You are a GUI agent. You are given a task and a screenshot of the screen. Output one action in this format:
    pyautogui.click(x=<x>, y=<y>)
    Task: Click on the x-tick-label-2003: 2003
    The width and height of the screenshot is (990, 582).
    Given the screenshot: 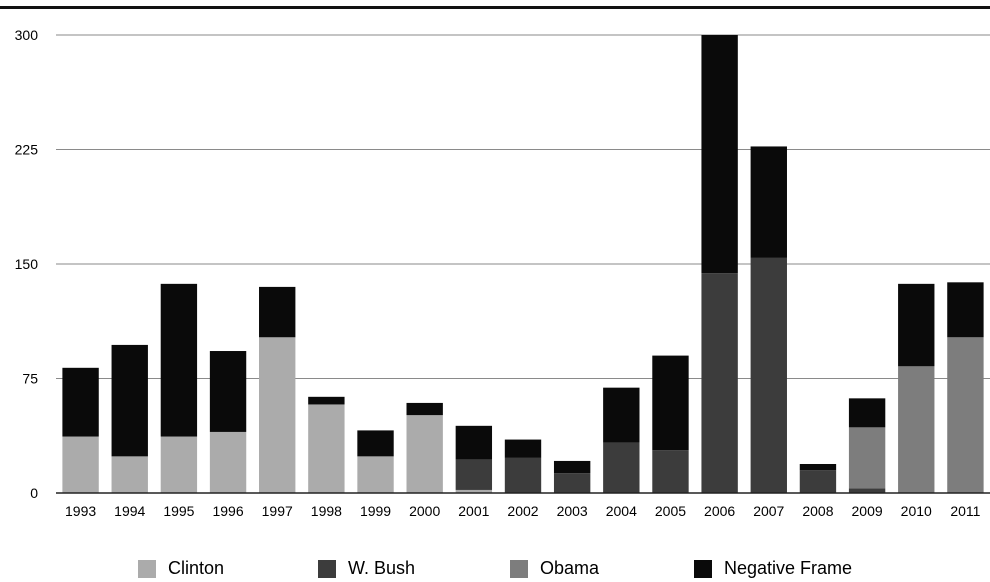 What is the action you would take?
    pyautogui.click(x=572, y=511)
    